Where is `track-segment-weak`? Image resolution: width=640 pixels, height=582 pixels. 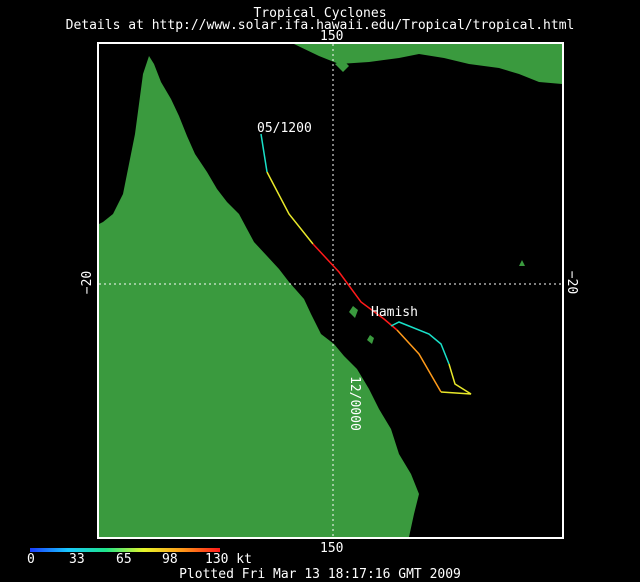
track-segment-weak is located at coordinates (264, 153).